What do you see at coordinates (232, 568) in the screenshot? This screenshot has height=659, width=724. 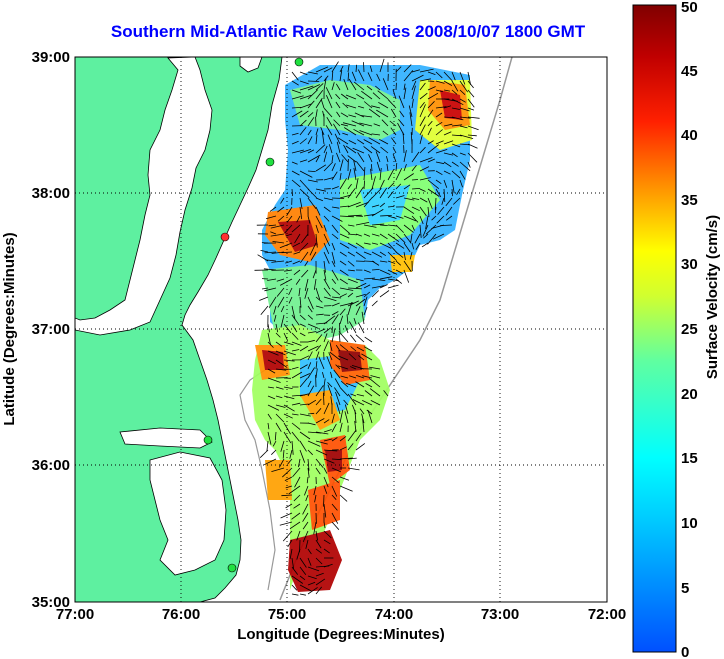 I see `radar-site-marker` at bounding box center [232, 568].